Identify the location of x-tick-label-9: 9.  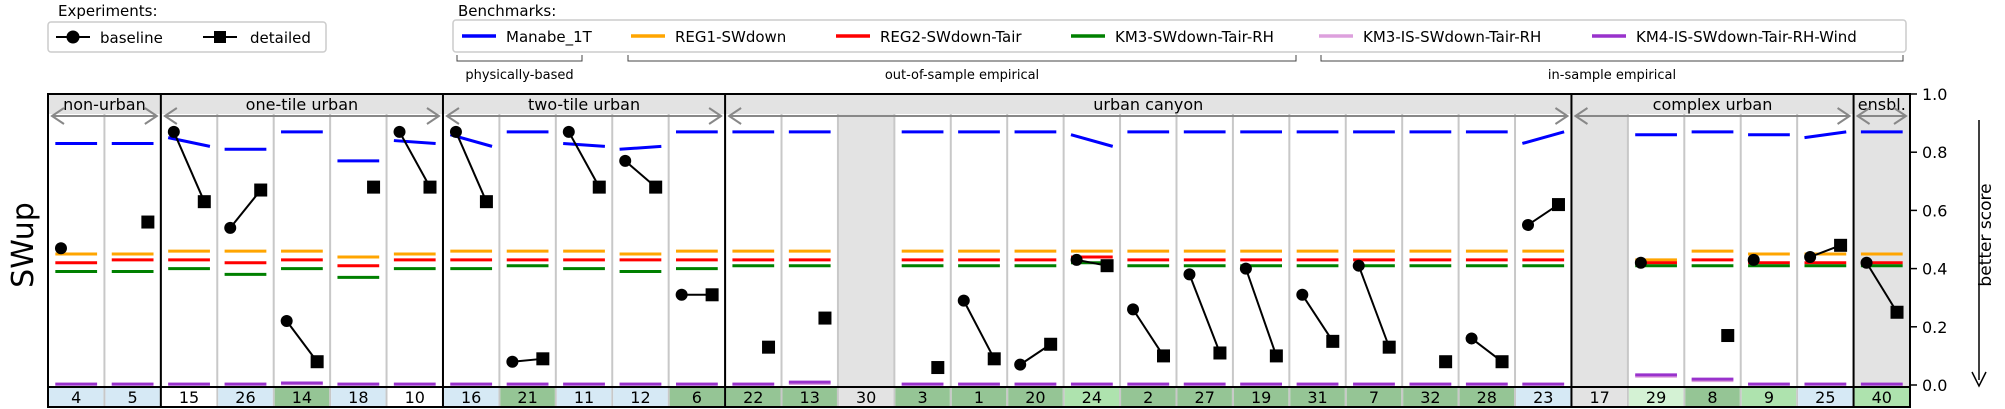
(1769, 397).